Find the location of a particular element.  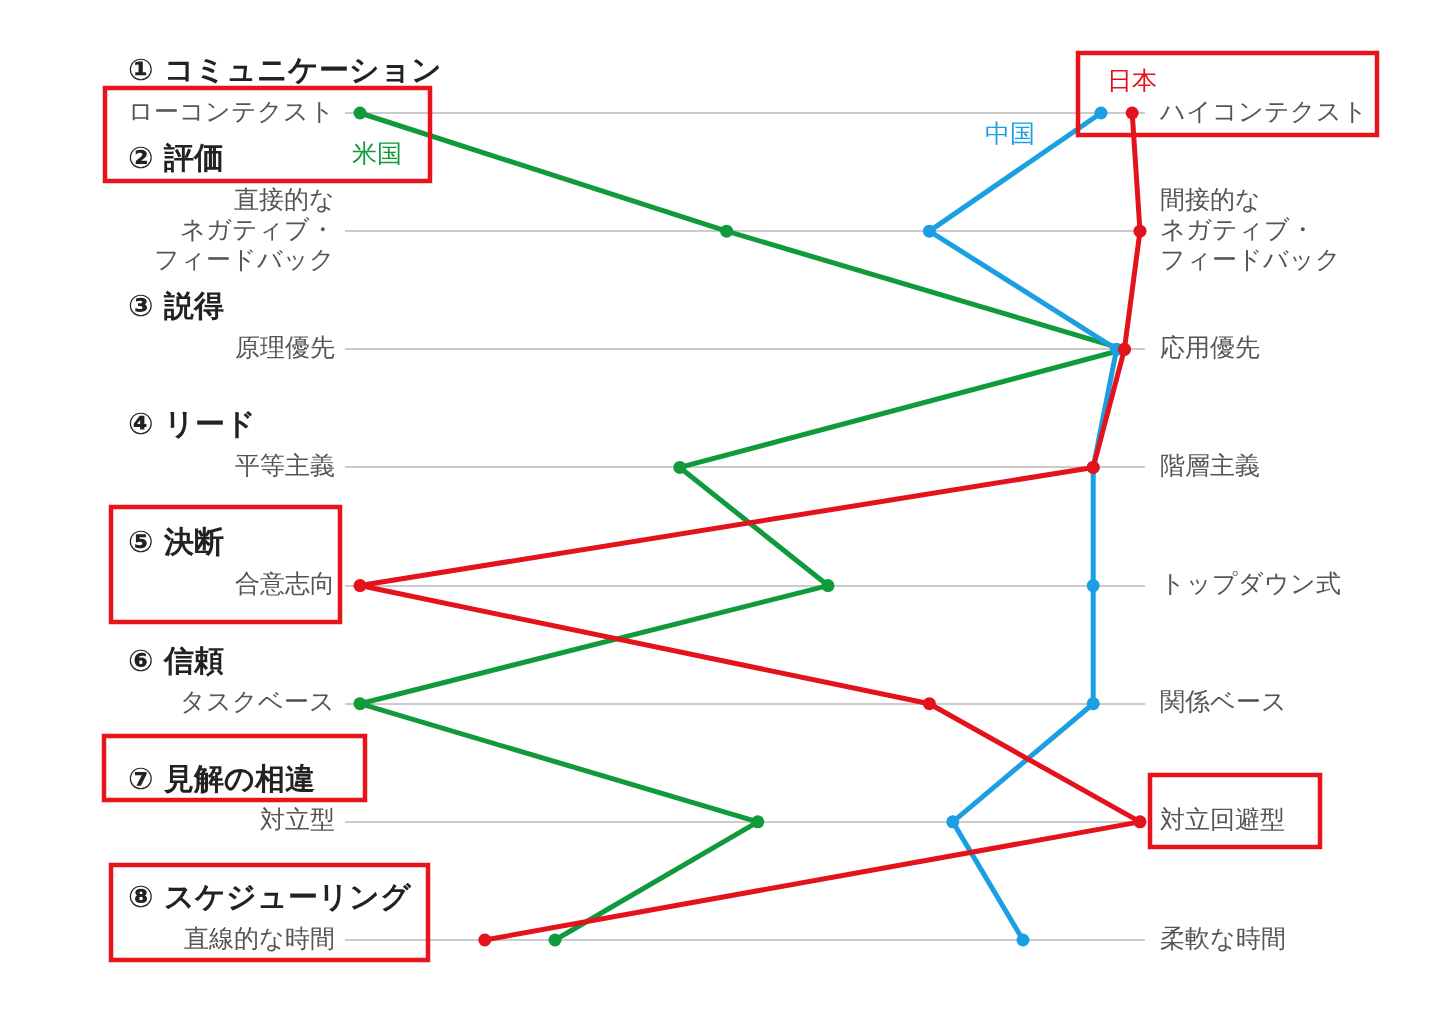

y-tick-label: 対立型 is located at coordinates (297, 820).